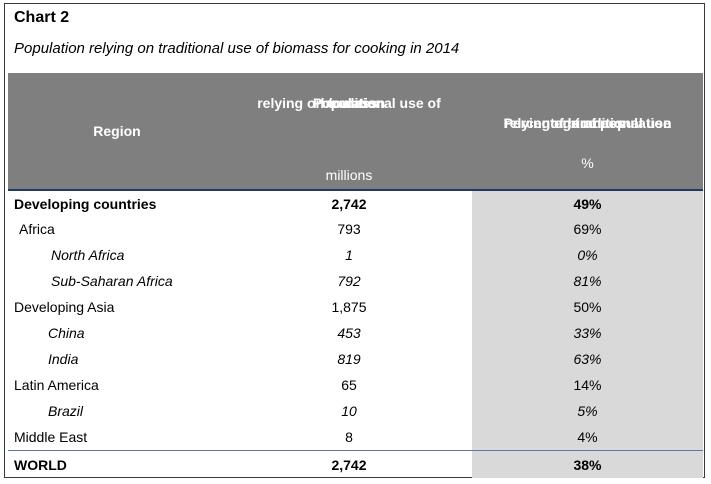  What do you see at coordinates (64, 307) in the screenshot?
I see `row-region: Developing Asia` at bounding box center [64, 307].